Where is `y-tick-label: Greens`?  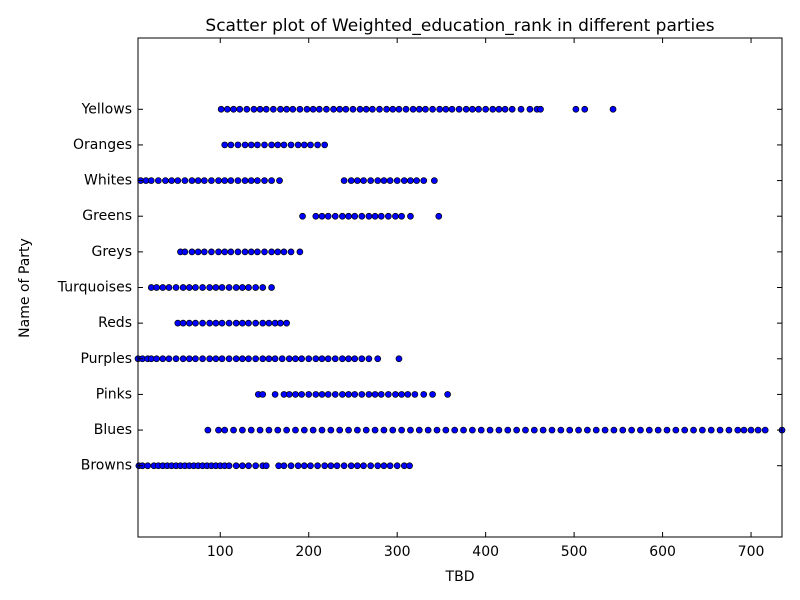
y-tick-label: Greens is located at coordinates (107, 216).